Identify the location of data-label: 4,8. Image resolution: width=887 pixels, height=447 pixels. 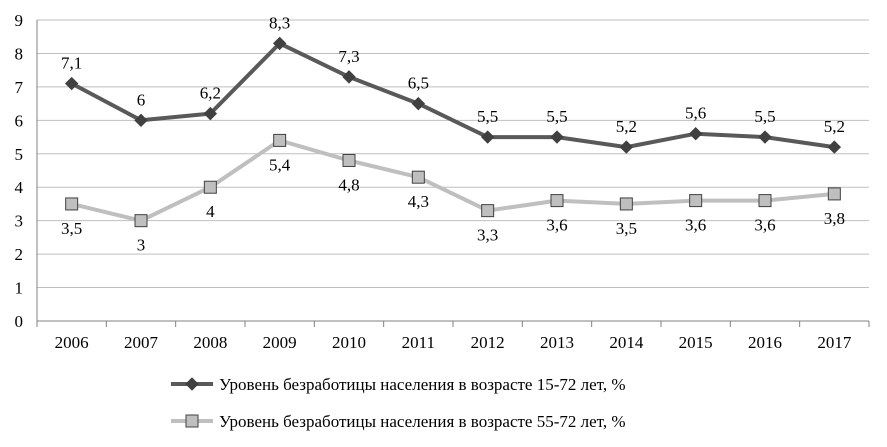
(348, 184).